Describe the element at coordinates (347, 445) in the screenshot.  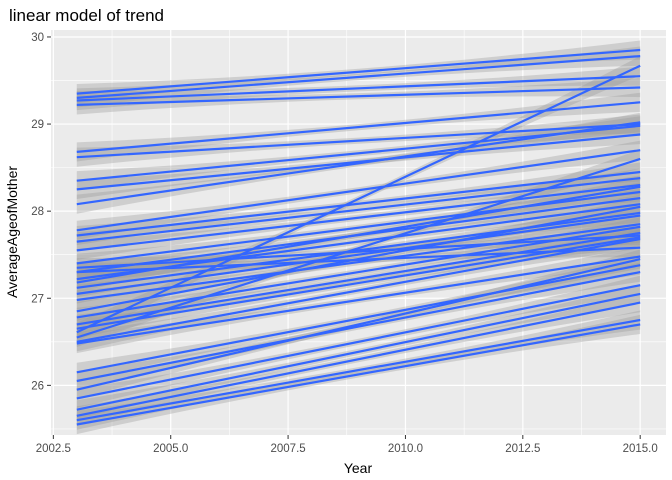
I see `x-axis-ticks: 2002.5 2005.0 2007.5 2010.0 2012.5 2015.0` at that location.